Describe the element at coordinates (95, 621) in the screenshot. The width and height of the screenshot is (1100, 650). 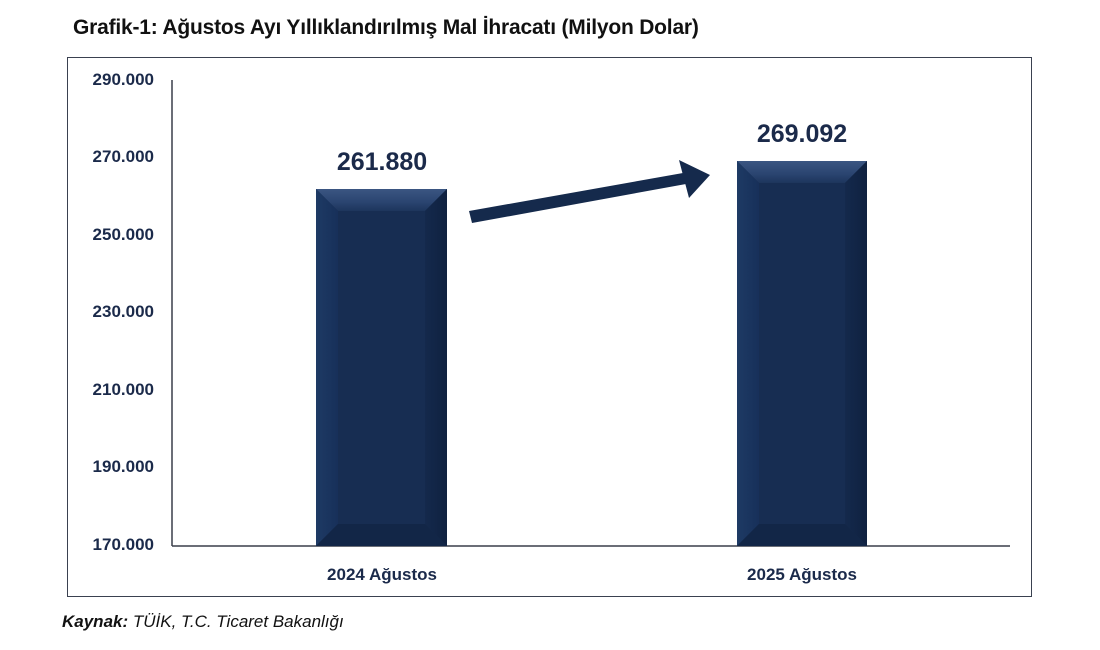
I see `source-label: Kaynak:` at that location.